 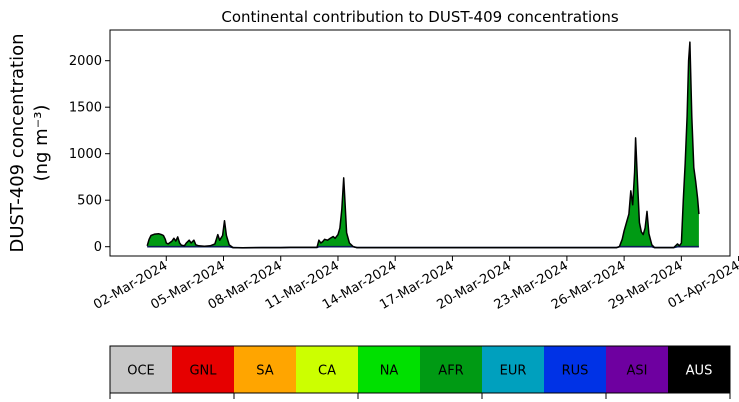 I want to click on y-axis: 0 500 1000 1500 2000, so click(x=89, y=154).